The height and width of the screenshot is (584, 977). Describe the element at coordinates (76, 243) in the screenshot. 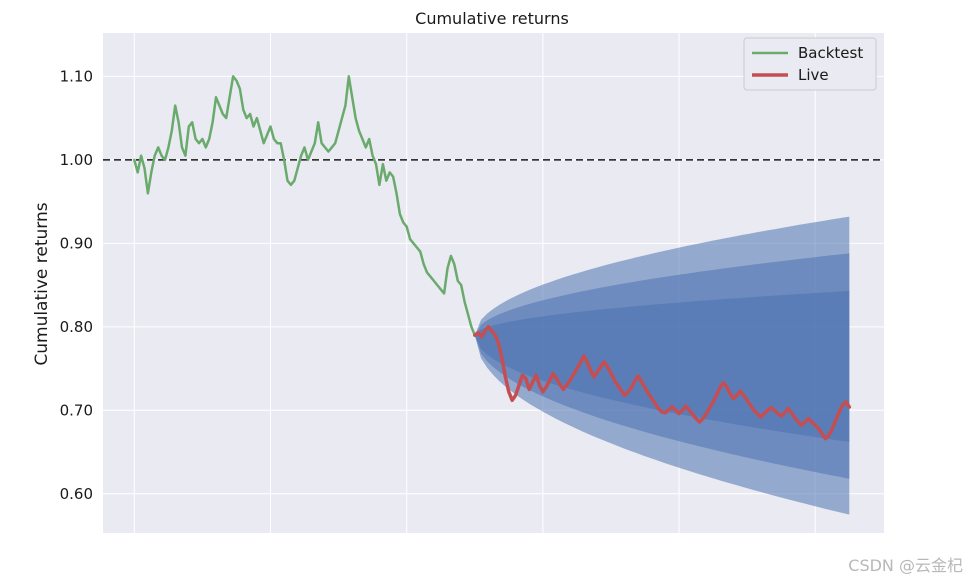

I see `y-tick-label: 0.90` at that location.